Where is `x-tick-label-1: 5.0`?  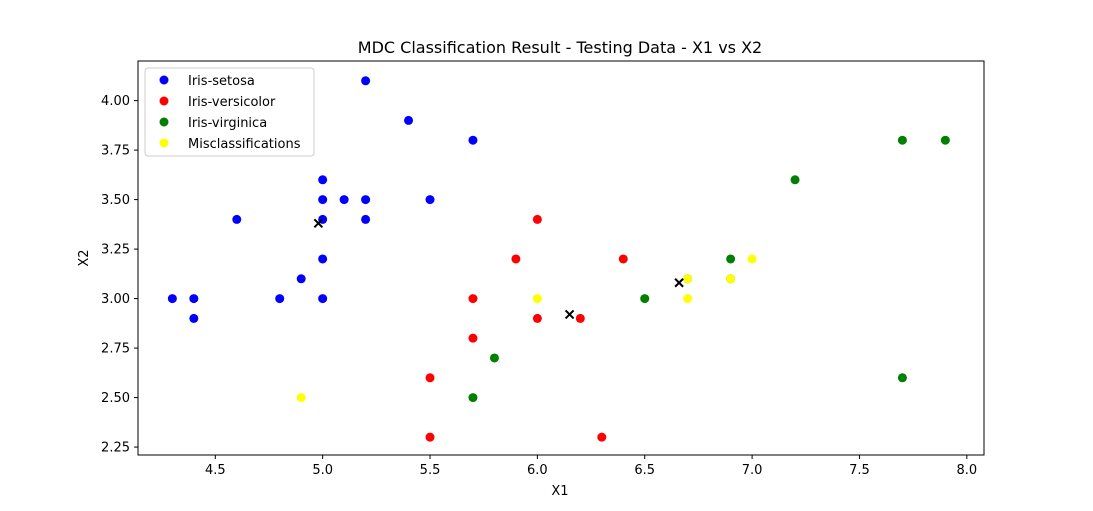 x-tick-label-1: 5.0 is located at coordinates (322, 470).